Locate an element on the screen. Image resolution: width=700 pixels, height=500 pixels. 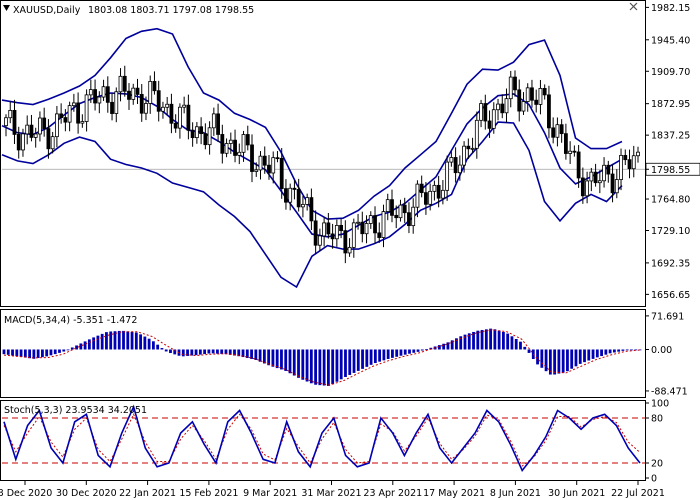
price-tick-label: 1729.10 is located at coordinates (670, 231).